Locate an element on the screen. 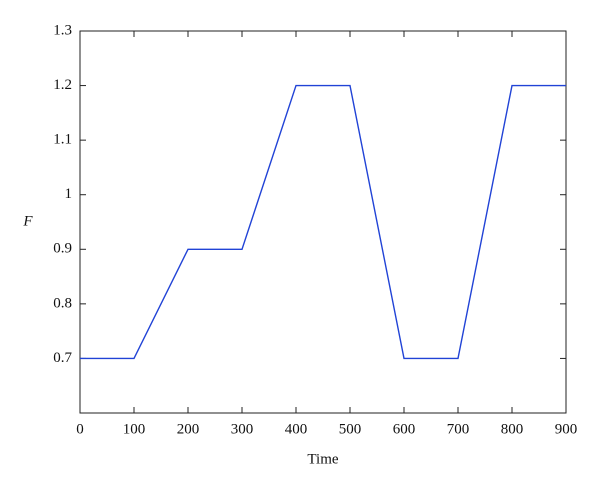 This screenshot has height=491, width=600. x-tick-label: 100 is located at coordinates (134, 429).